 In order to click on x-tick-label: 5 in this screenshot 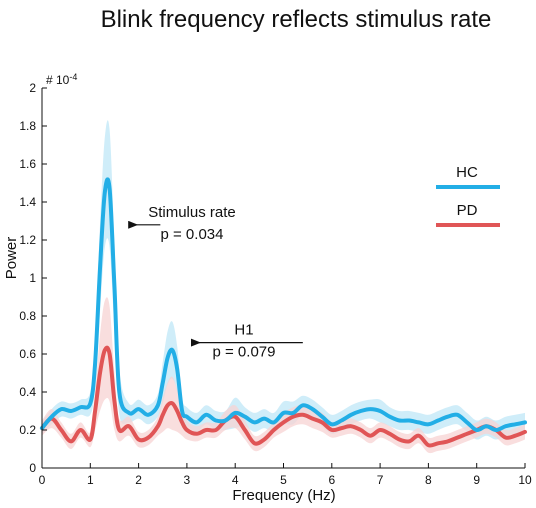, I will do `click(283, 480)`.